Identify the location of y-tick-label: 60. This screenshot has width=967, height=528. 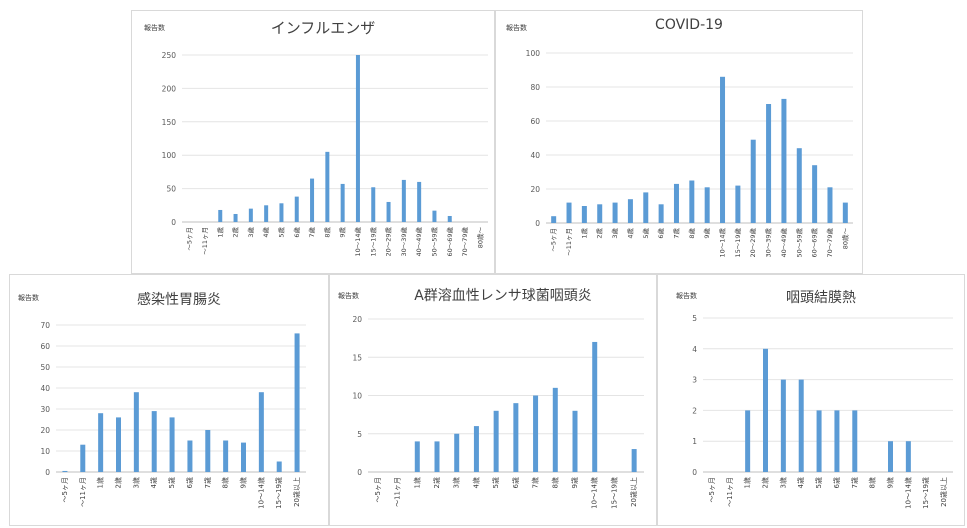
(535, 121).